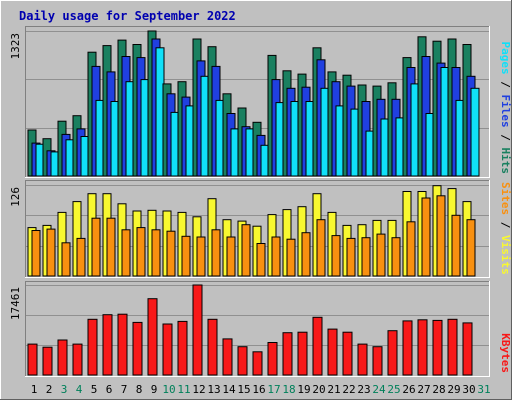 This screenshot has width=512, height=400. I want to click on panel-legend: KBytes, so click(505, 353).